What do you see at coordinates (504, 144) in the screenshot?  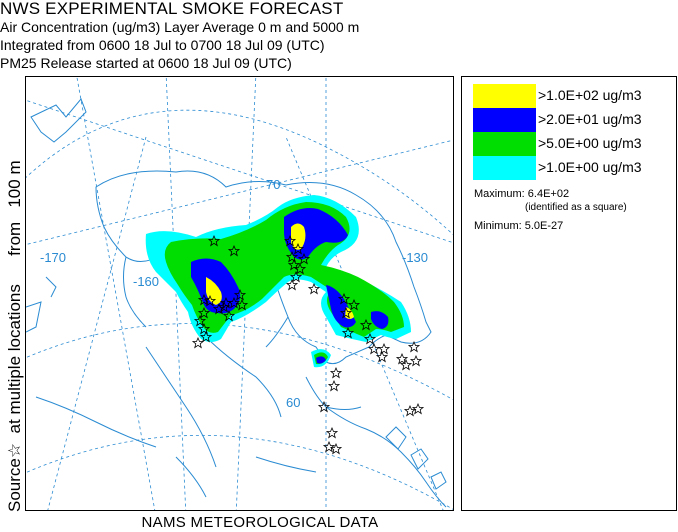 I see `legend-swatch-green` at bounding box center [504, 144].